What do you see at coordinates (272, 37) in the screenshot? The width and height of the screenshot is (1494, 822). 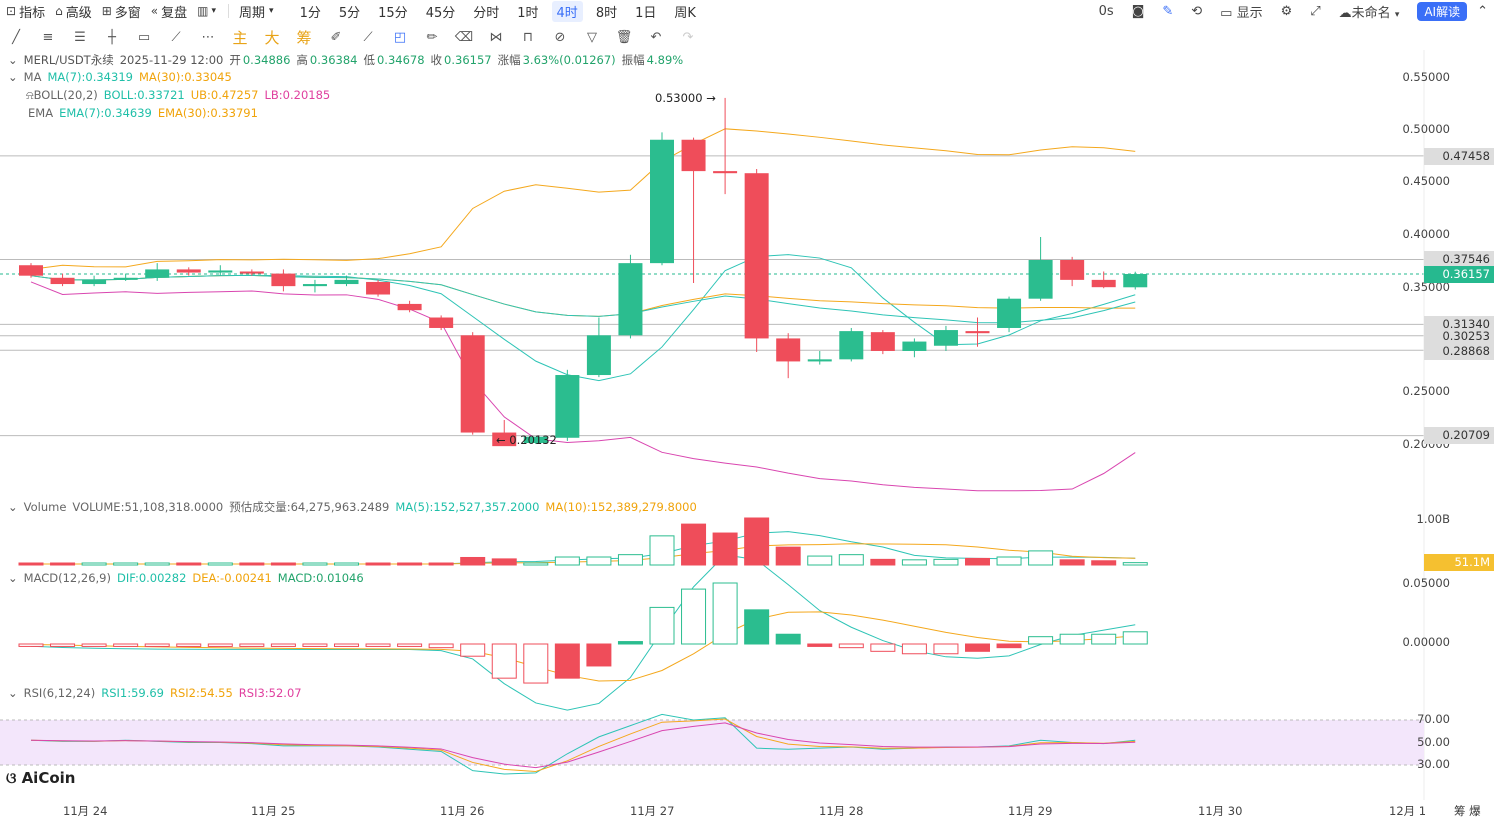 I see `big-order-button: 大` at bounding box center [272, 37].